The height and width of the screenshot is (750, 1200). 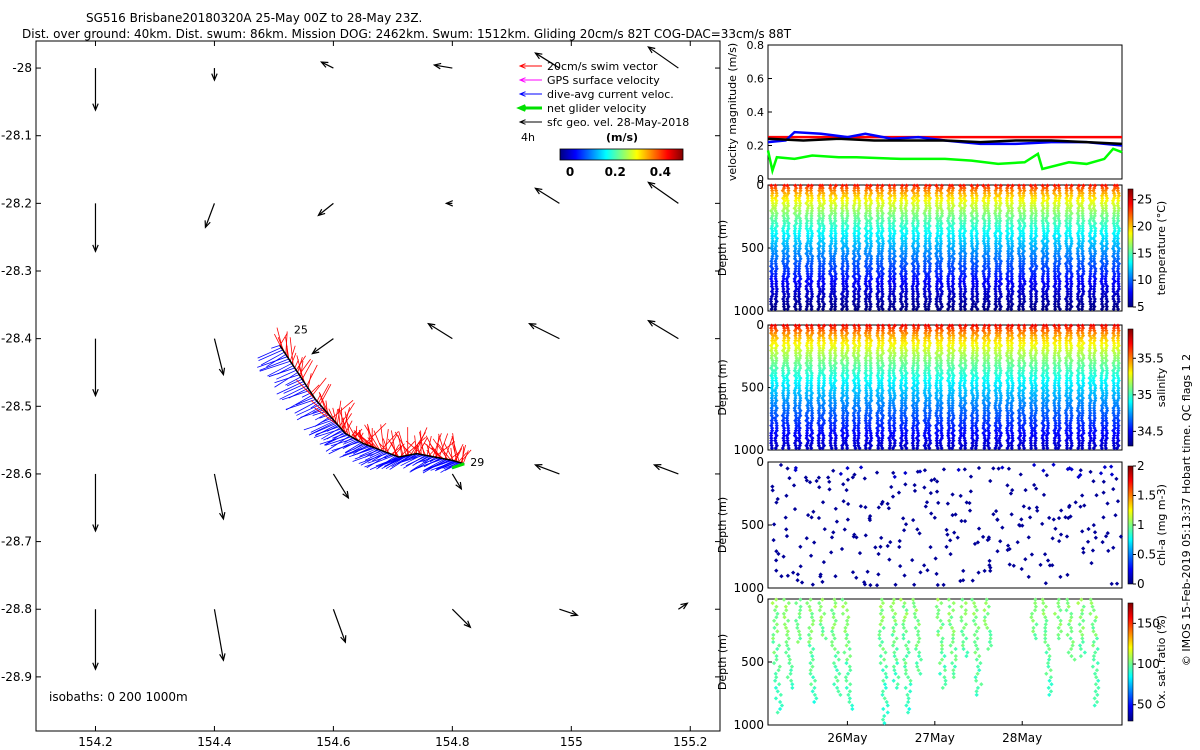 I want to click on map-ytick-label: -28.2, so click(x=16, y=203).